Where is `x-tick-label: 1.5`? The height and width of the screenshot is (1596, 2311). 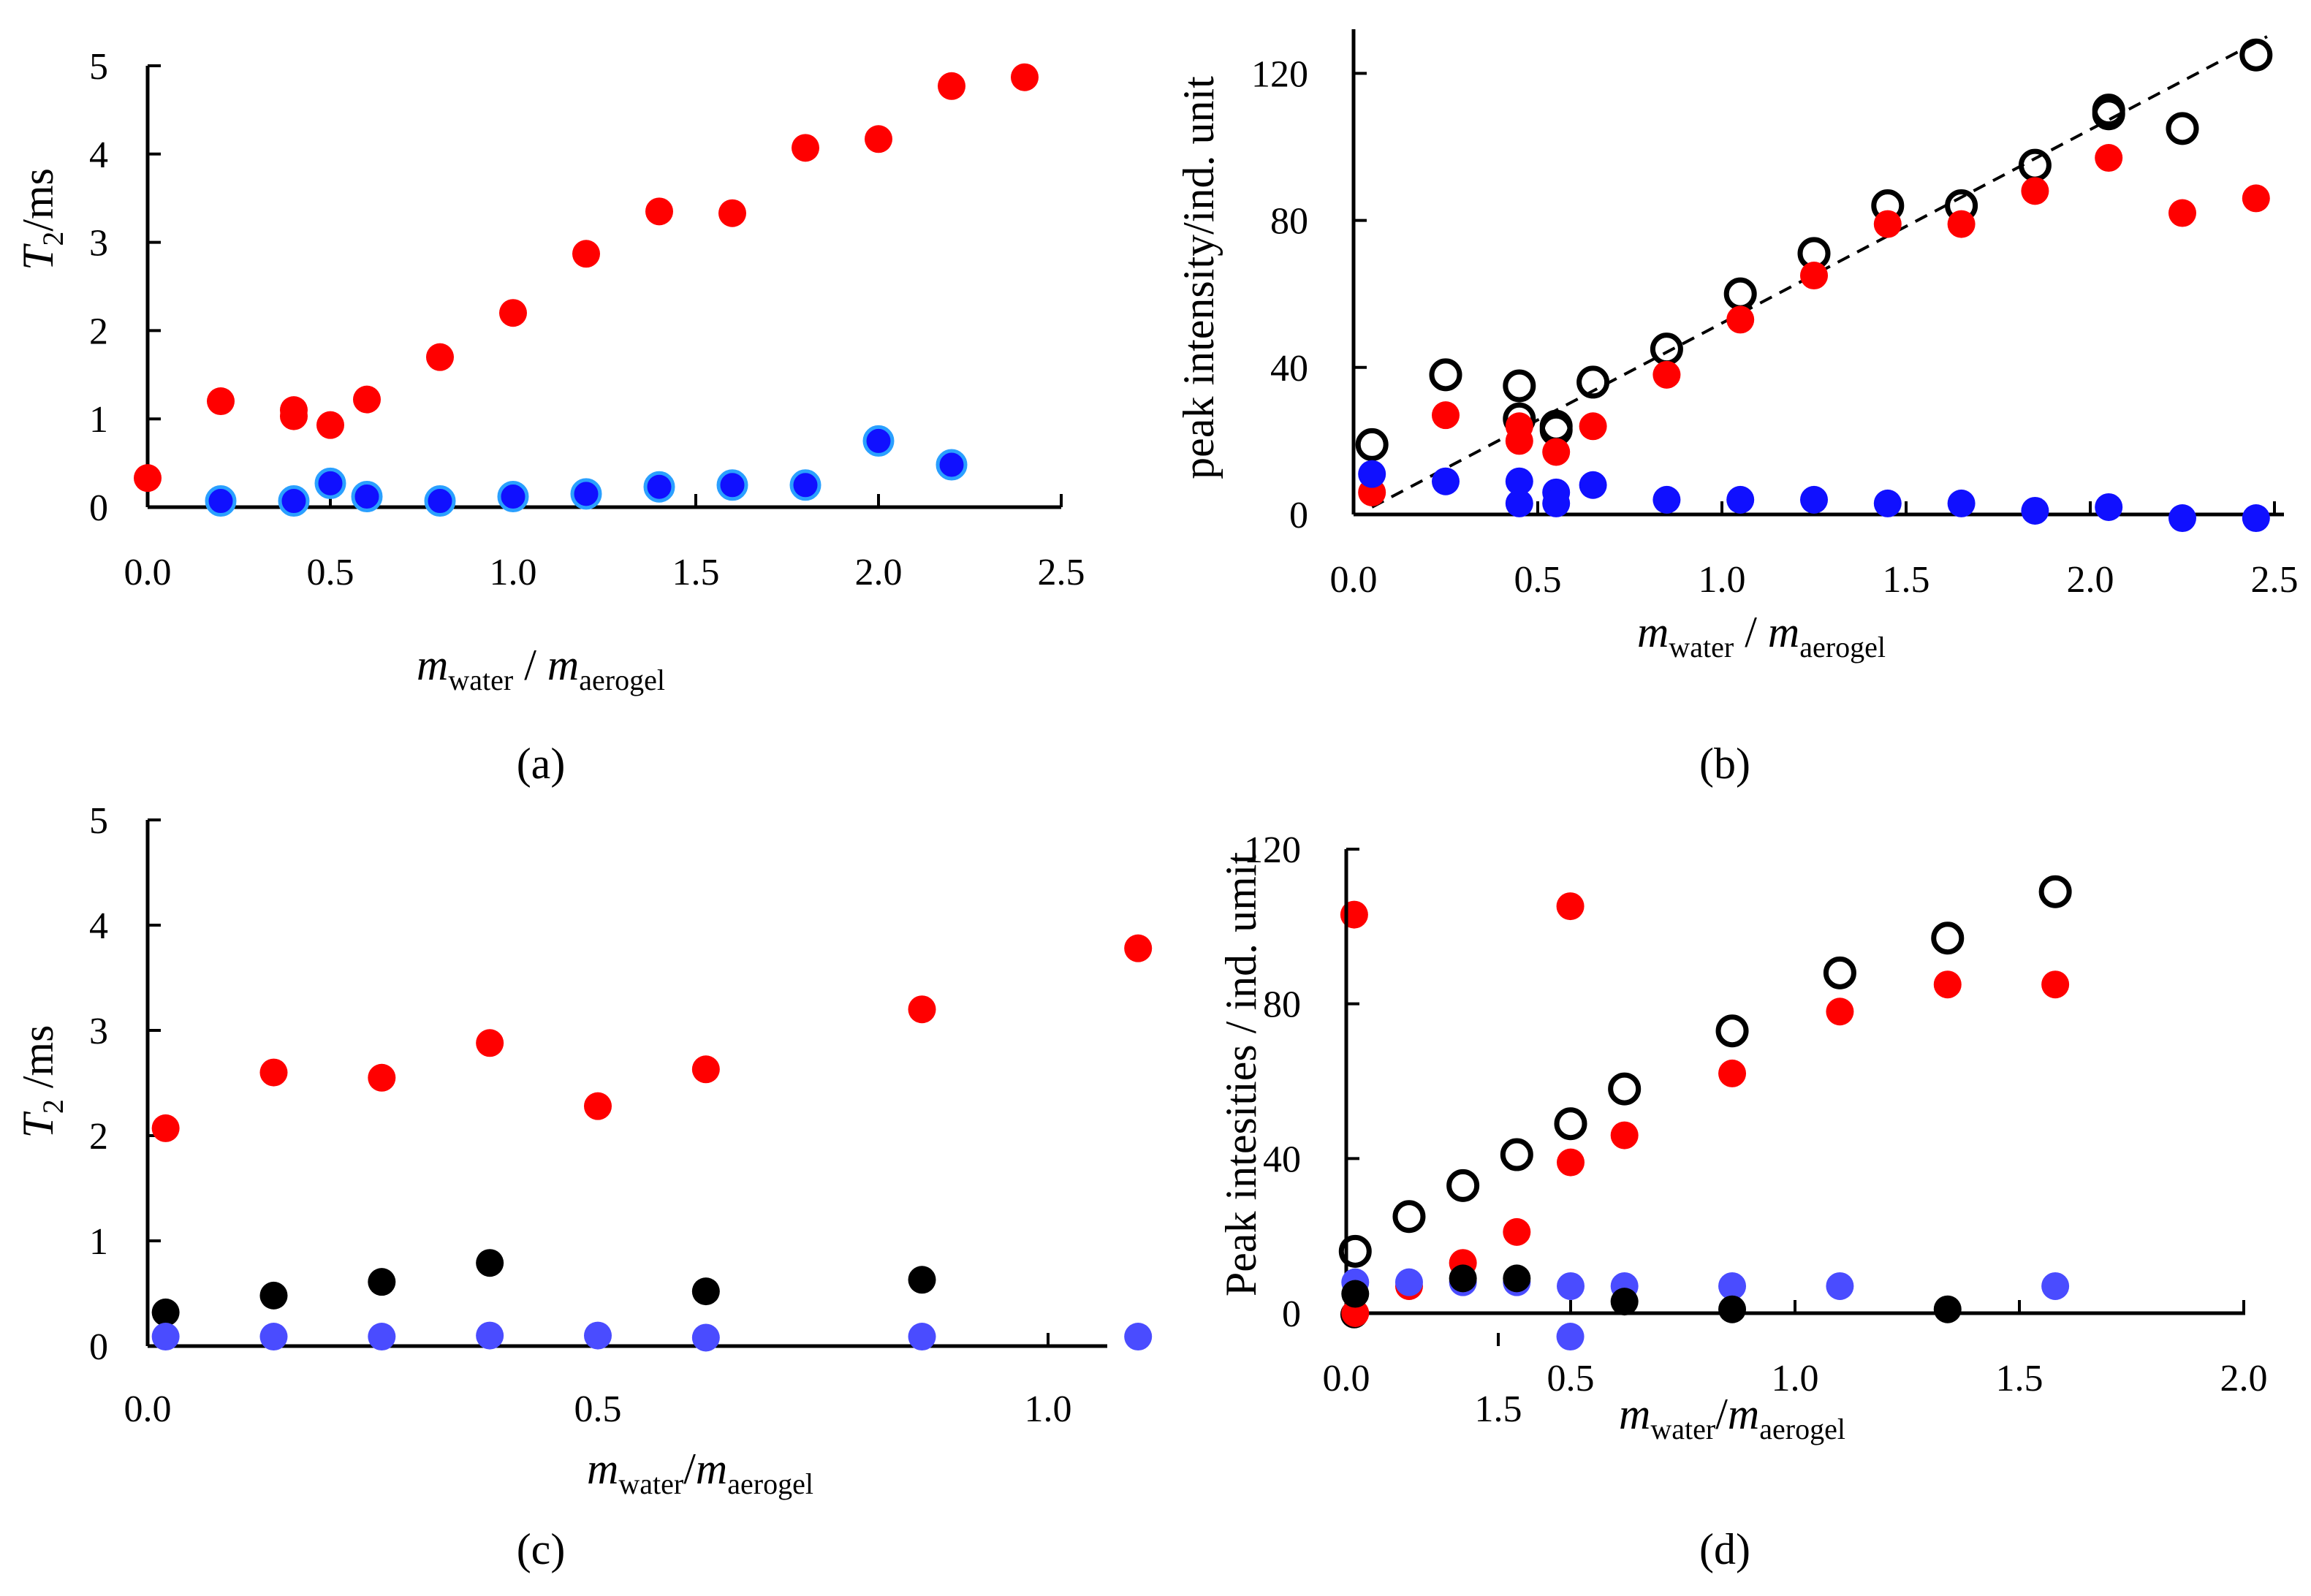
x-tick-label: 1.5 is located at coordinates (696, 572).